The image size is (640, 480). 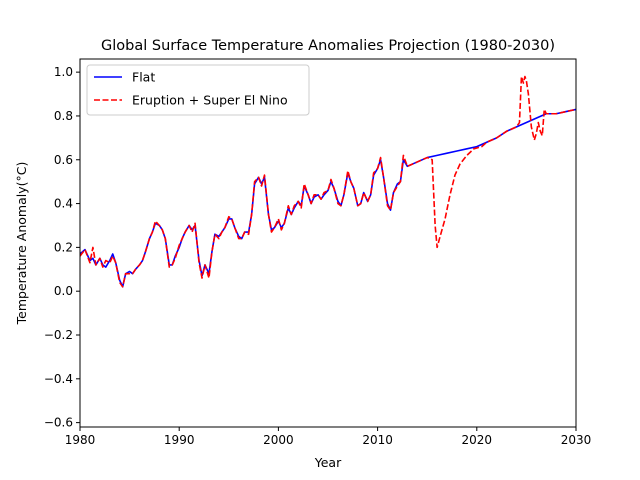 I want to click on x-tick-label: 2030, so click(x=576, y=440).